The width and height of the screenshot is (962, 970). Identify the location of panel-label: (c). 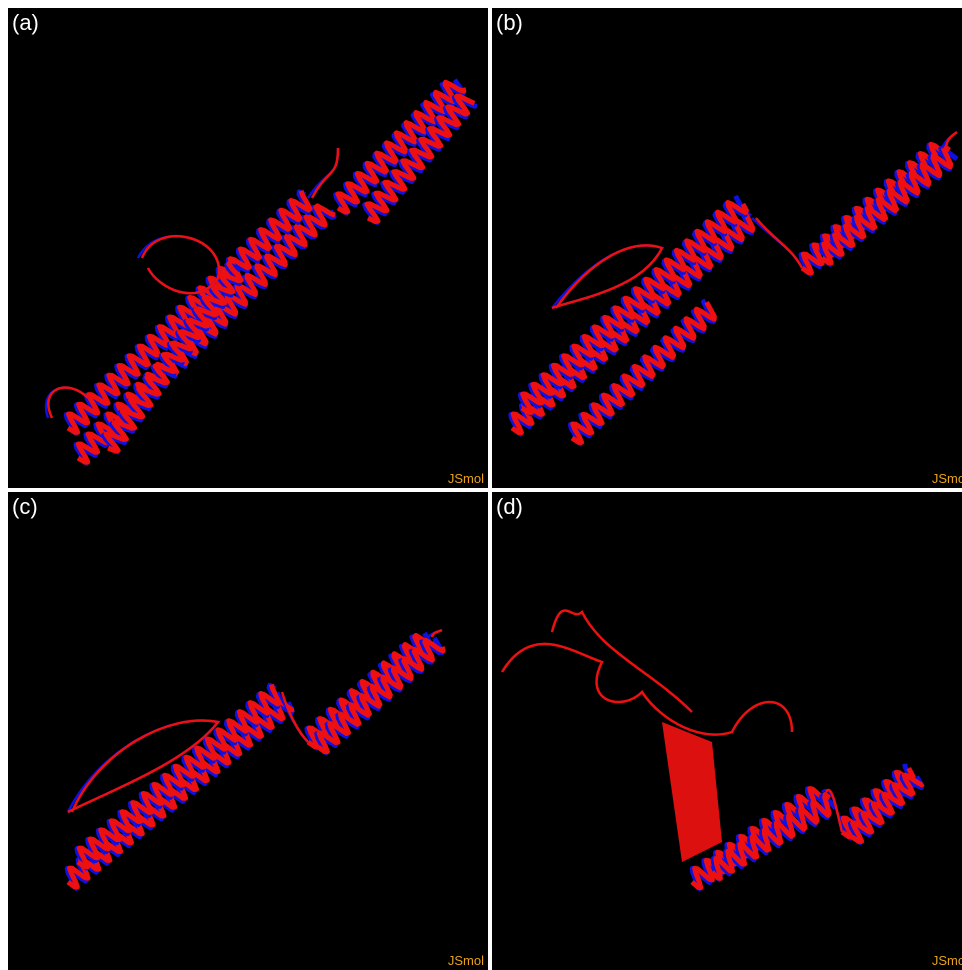
(25, 506).